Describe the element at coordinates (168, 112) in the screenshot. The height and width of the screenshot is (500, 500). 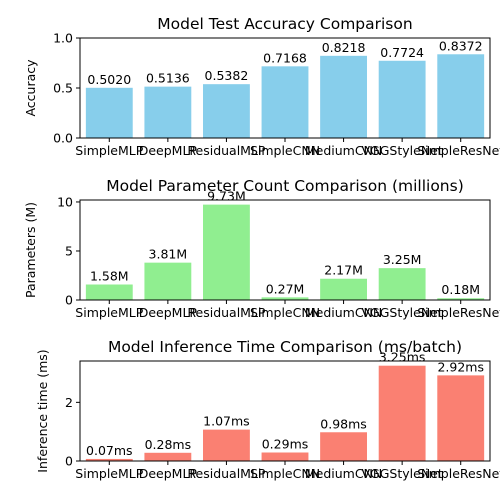
I see `chart-1-bar-deepmlp` at that location.